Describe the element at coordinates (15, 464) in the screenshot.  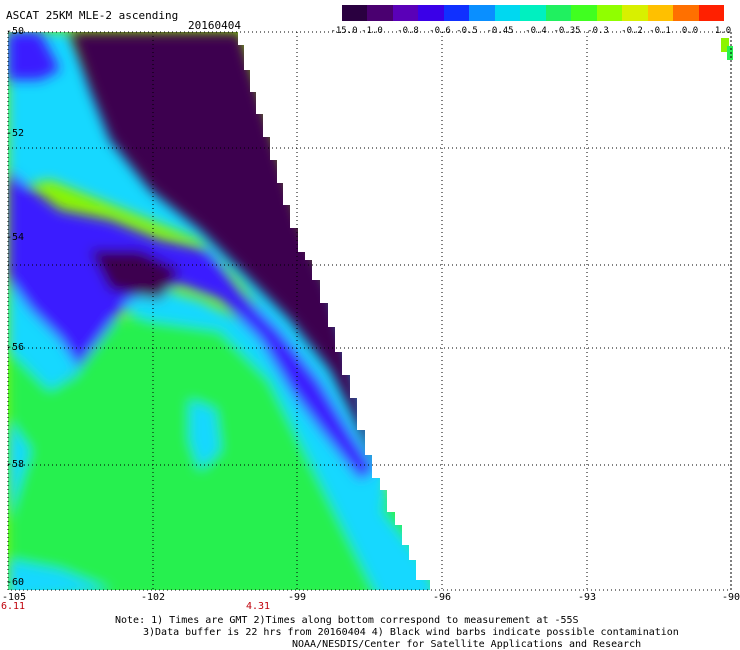
I see `y-axis-label: -58` at that location.